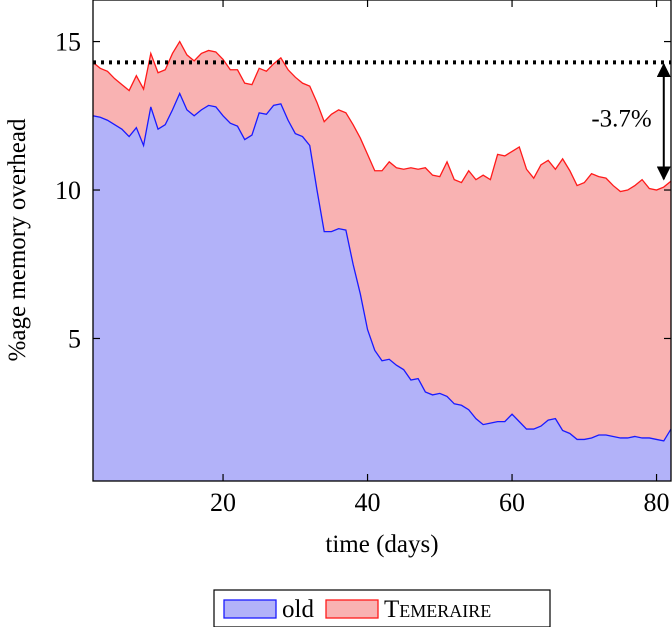 The height and width of the screenshot is (627, 672). Describe the element at coordinates (368, 502) in the screenshot. I see `x-tick-label: 40` at that location.